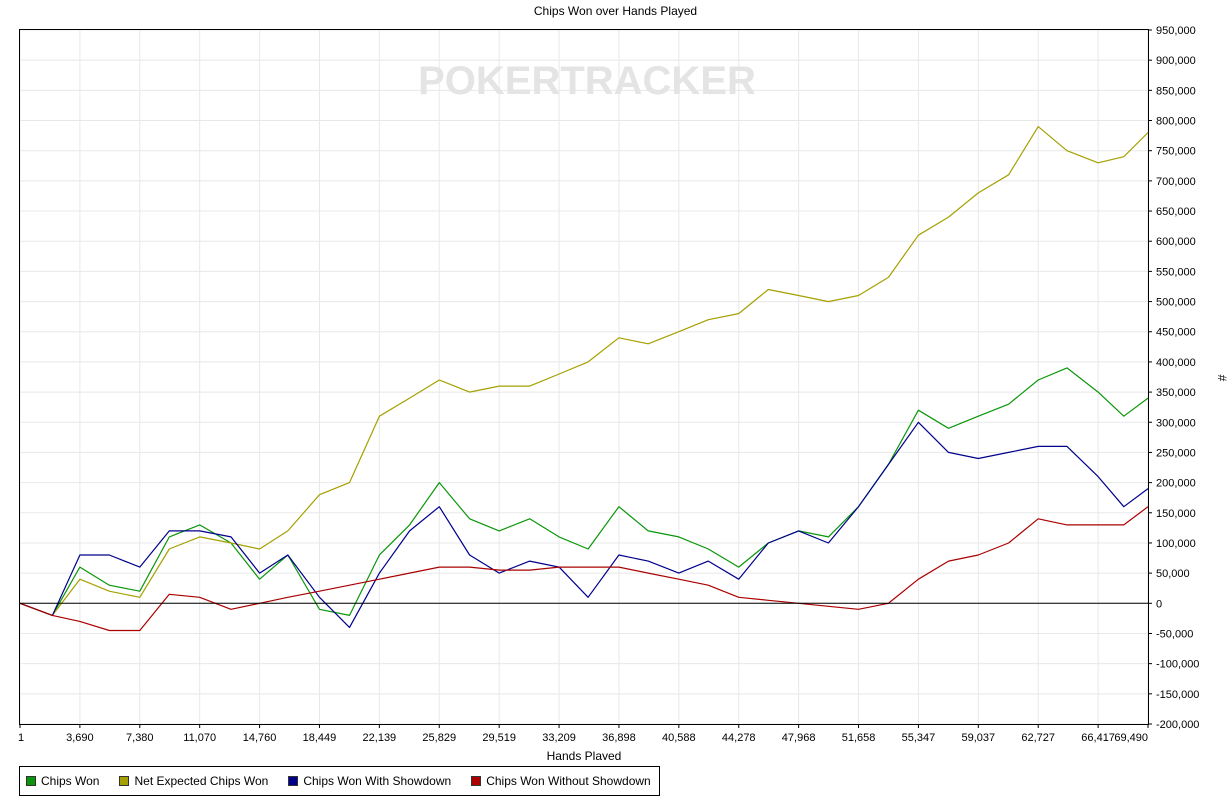 Image resolution: width=1231 pixels, height=807 pixels. Describe the element at coordinates (199, 738) in the screenshot. I see `x-tick-label: 11,070` at that location.